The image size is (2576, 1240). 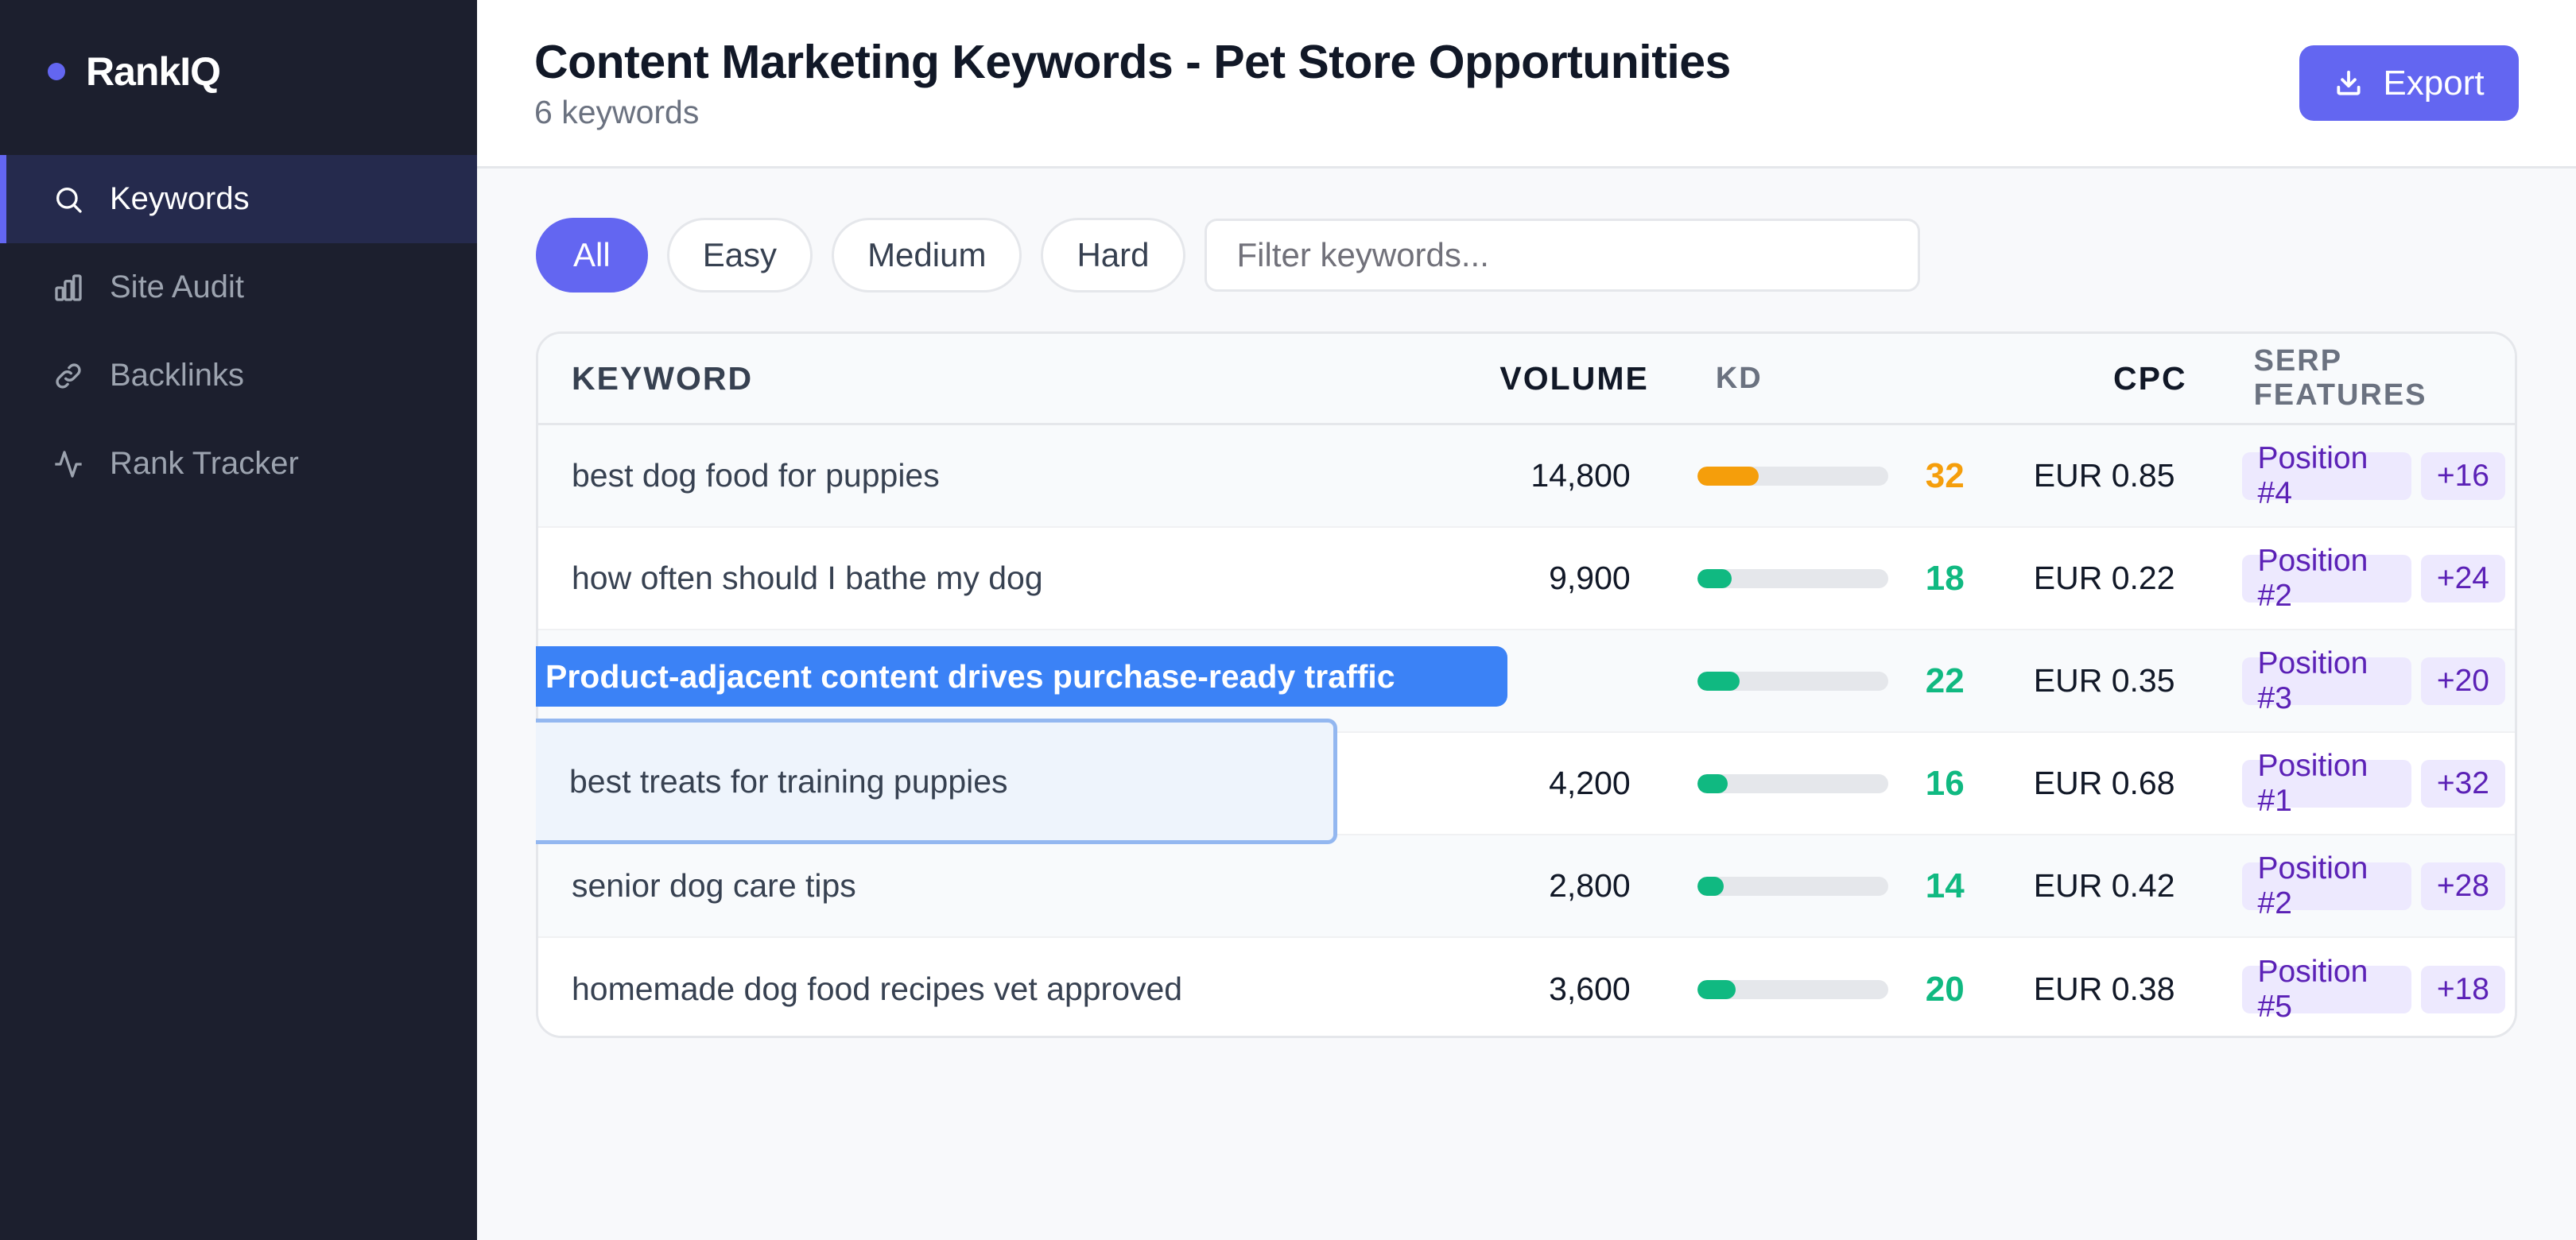 I want to click on serp-features-cell: Position #5 +18, so click(x=2345, y=989).